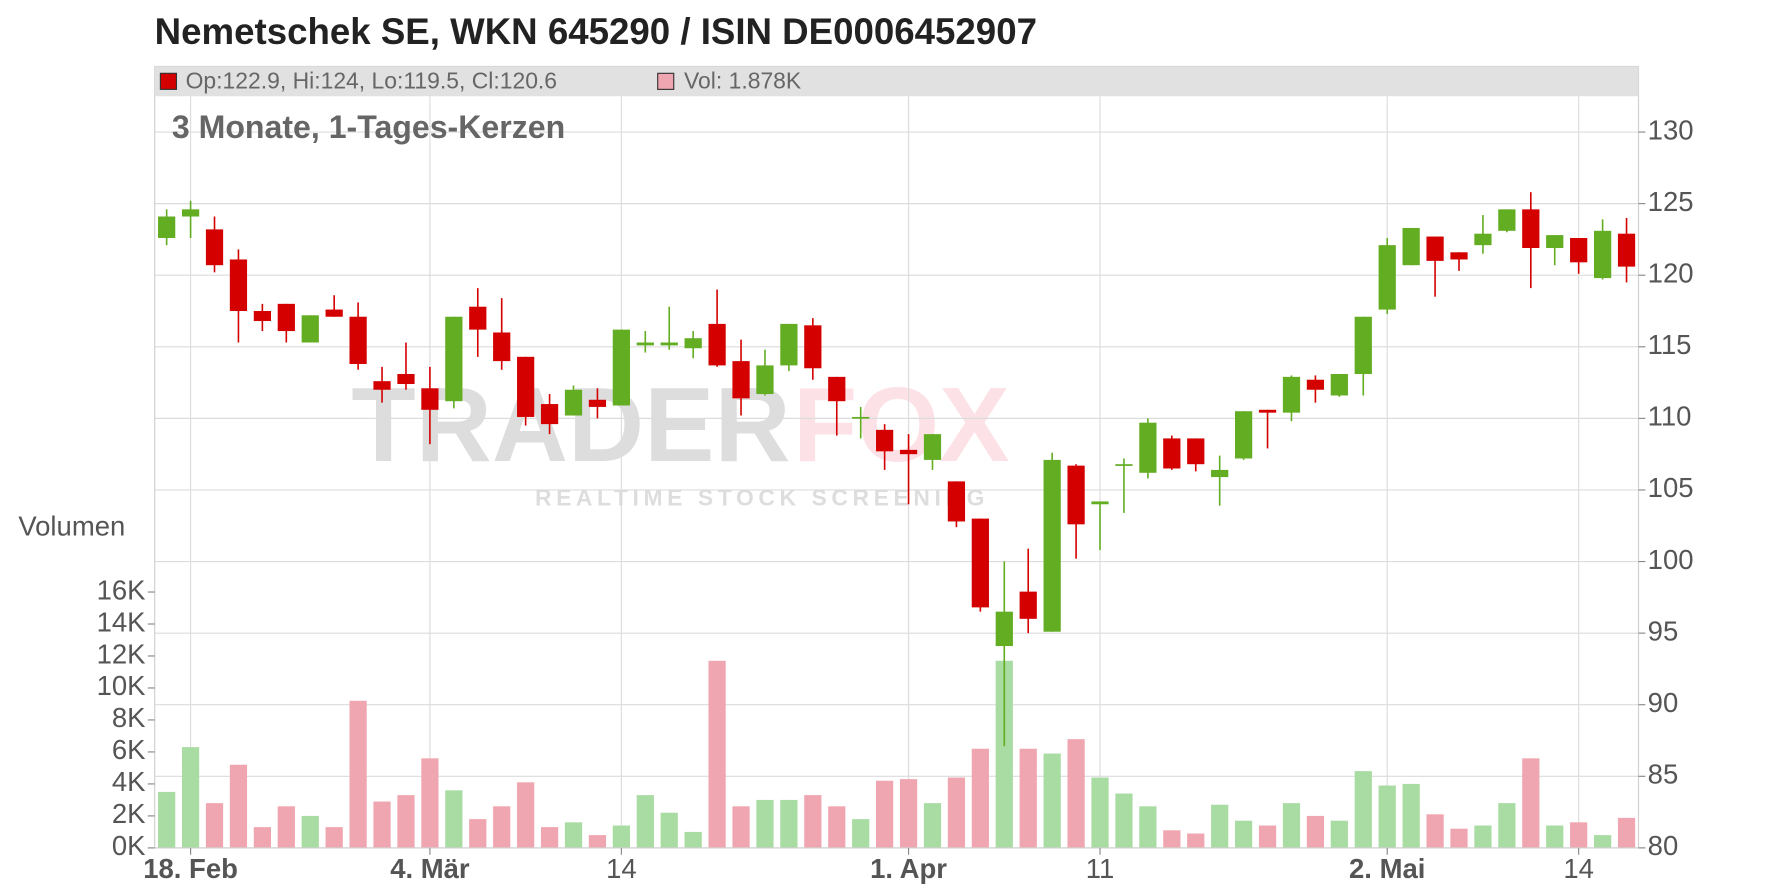 The width and height of the screenshot is (1776, 888). I want to click on x-tick-label: 18. Feb, so click(190, 868).